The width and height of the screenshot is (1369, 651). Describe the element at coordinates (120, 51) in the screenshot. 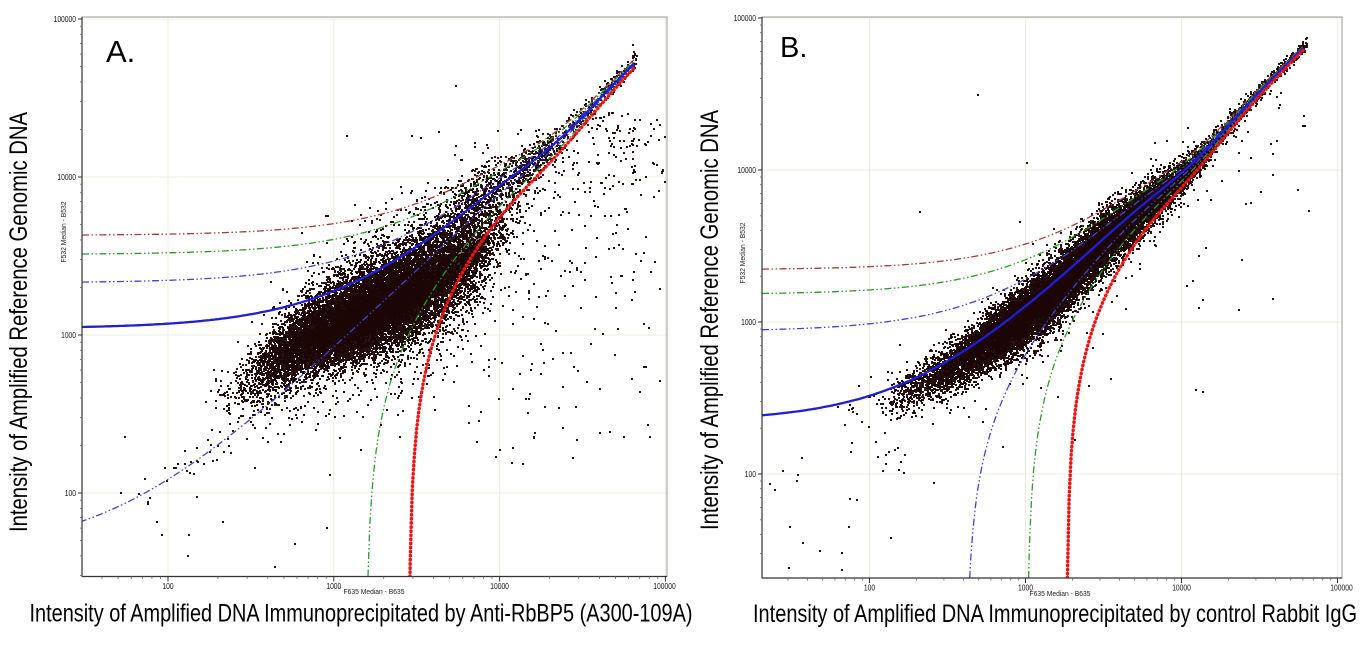

I see `svg-text: A.` at that location.